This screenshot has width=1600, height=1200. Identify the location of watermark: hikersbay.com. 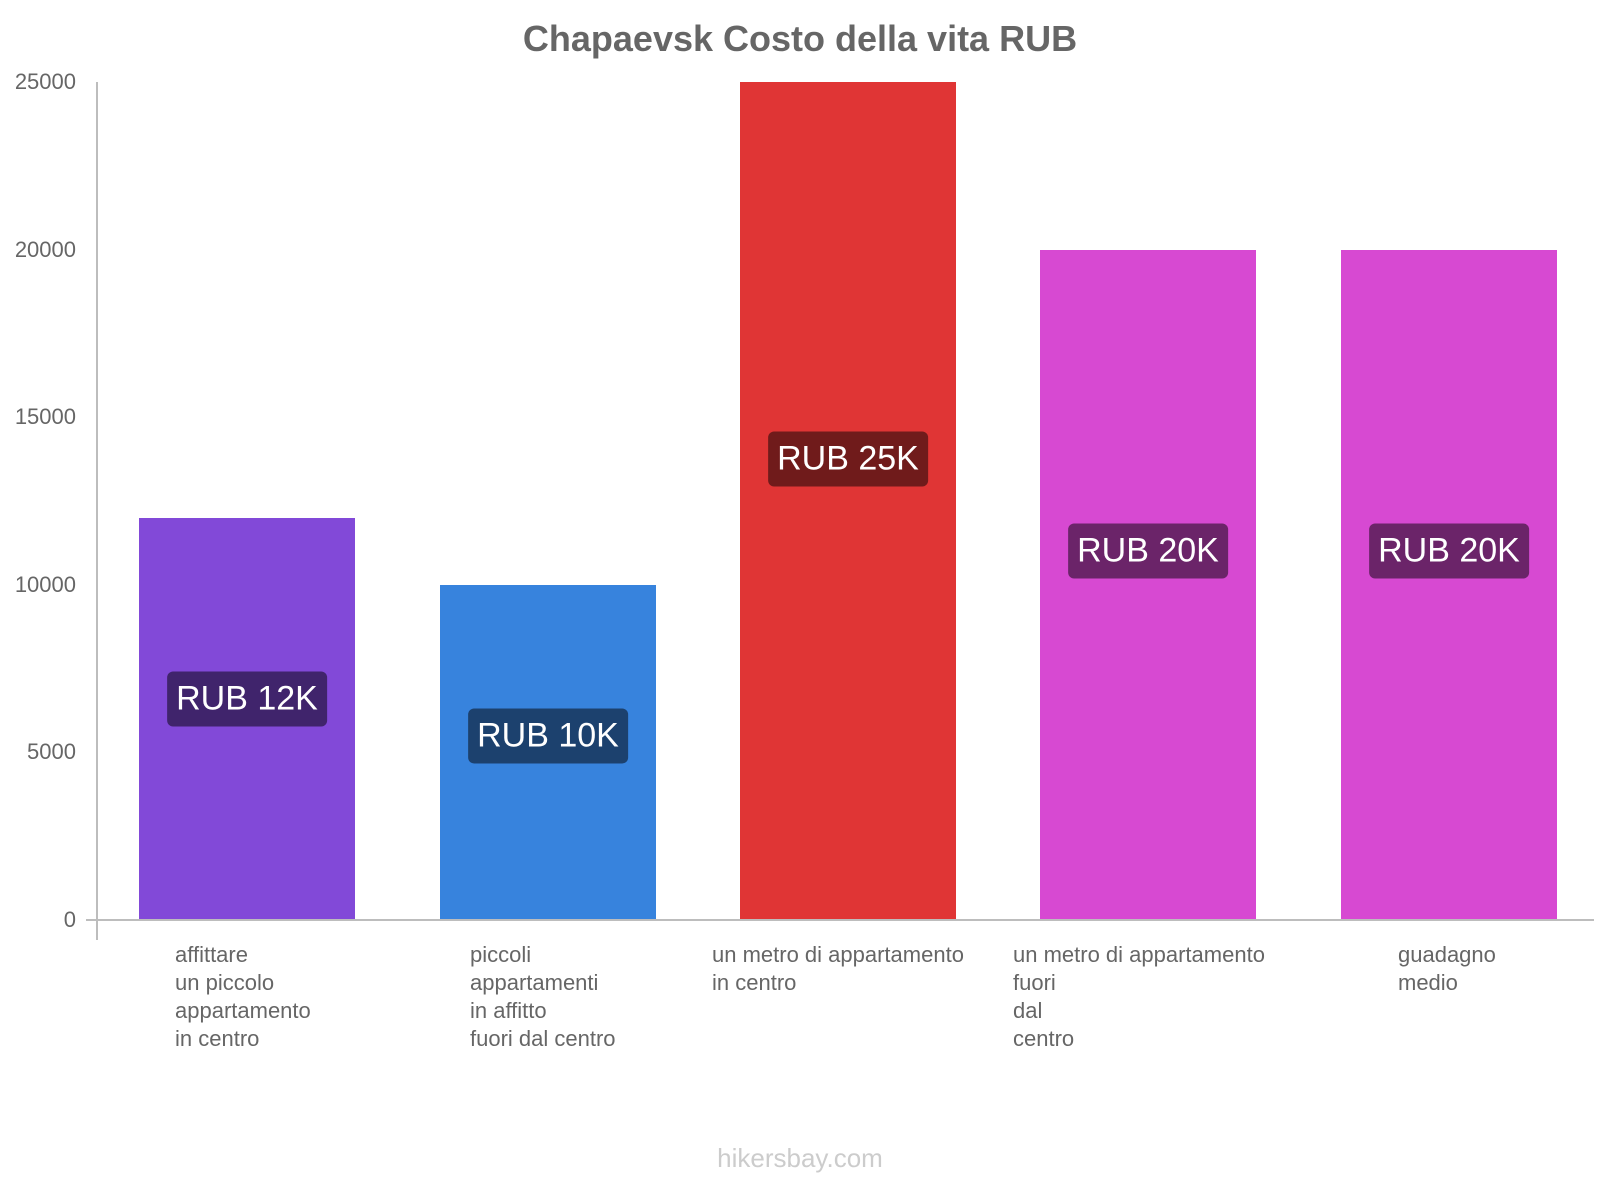
(800, 1158).